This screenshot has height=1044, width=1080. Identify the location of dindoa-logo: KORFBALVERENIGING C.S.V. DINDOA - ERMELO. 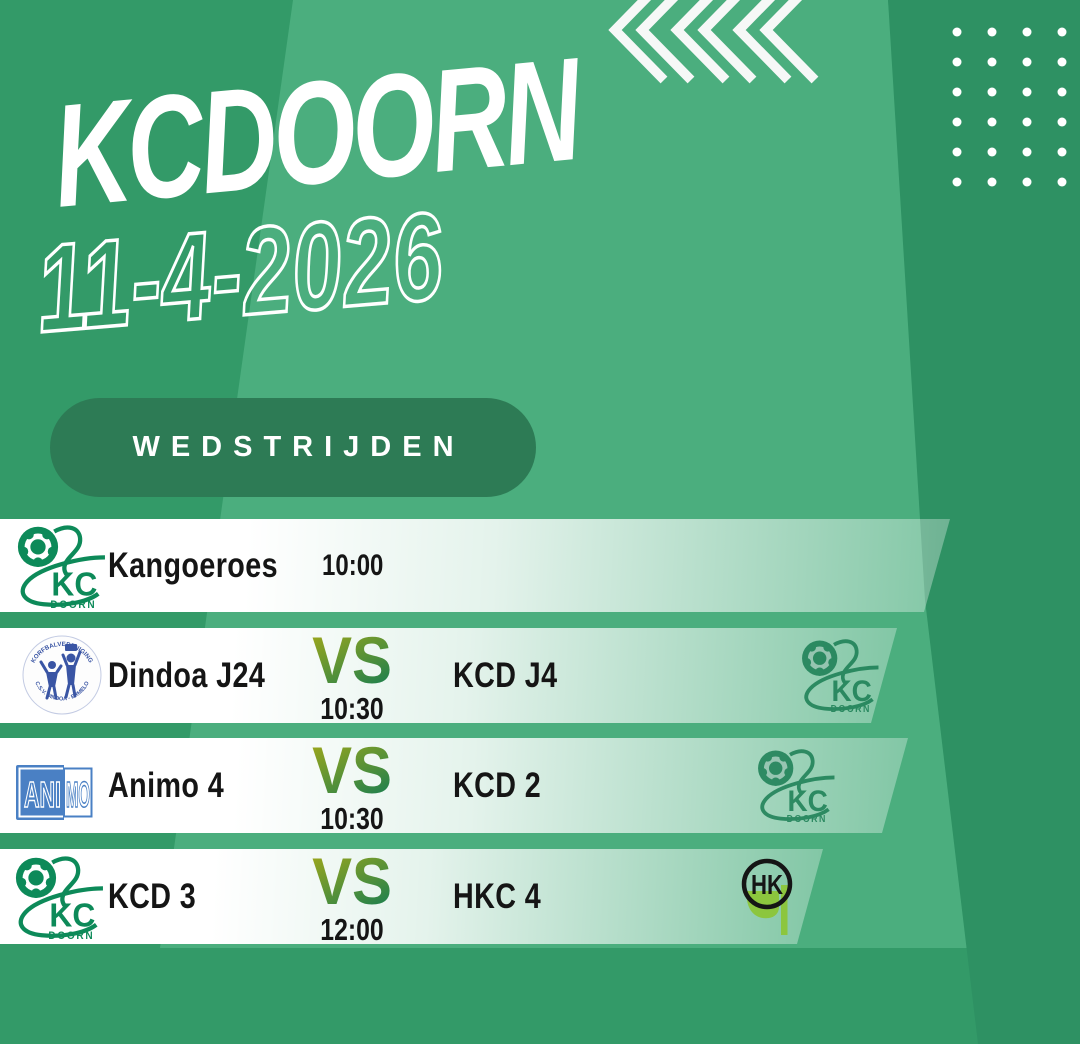
(62, 675).